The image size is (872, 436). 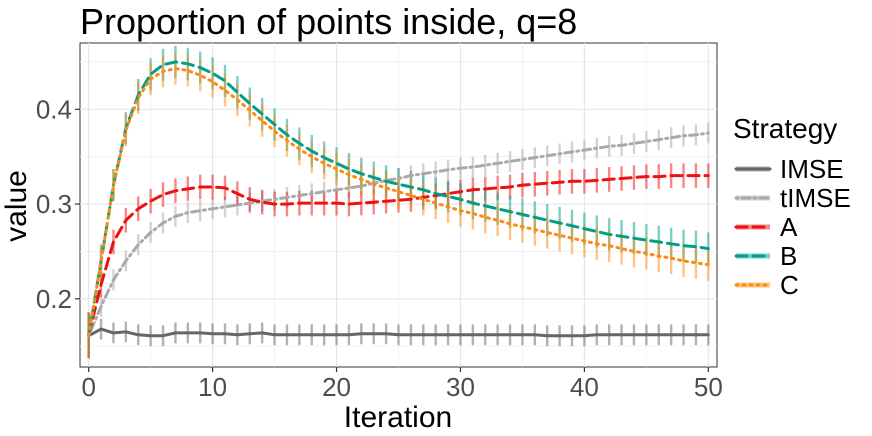 I want to click on x-tick-label: 50, so click(x=708, y=387).